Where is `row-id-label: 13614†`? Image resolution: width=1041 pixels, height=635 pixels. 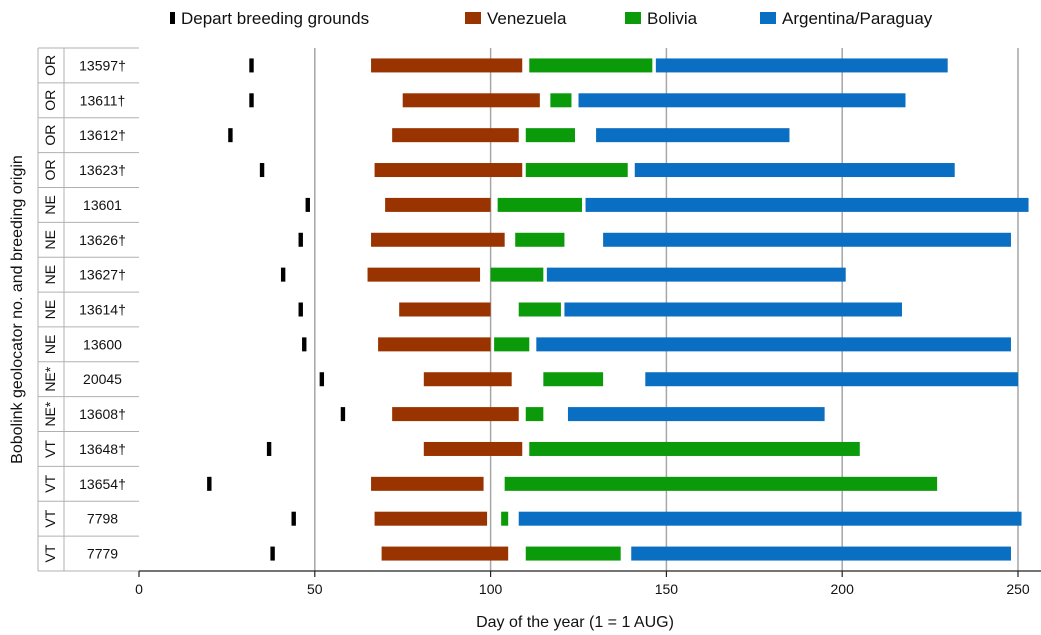
row-id-label: 13614† is located at coordinates (102, 310).